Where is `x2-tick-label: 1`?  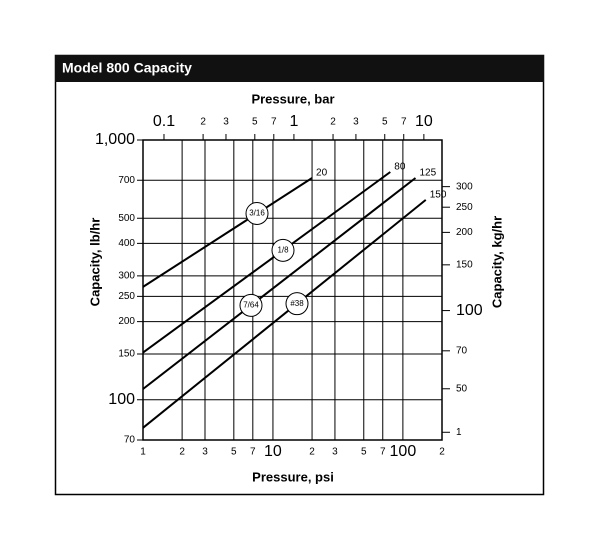 x2-tick-label: 1 is located at coordinates (293, 121).